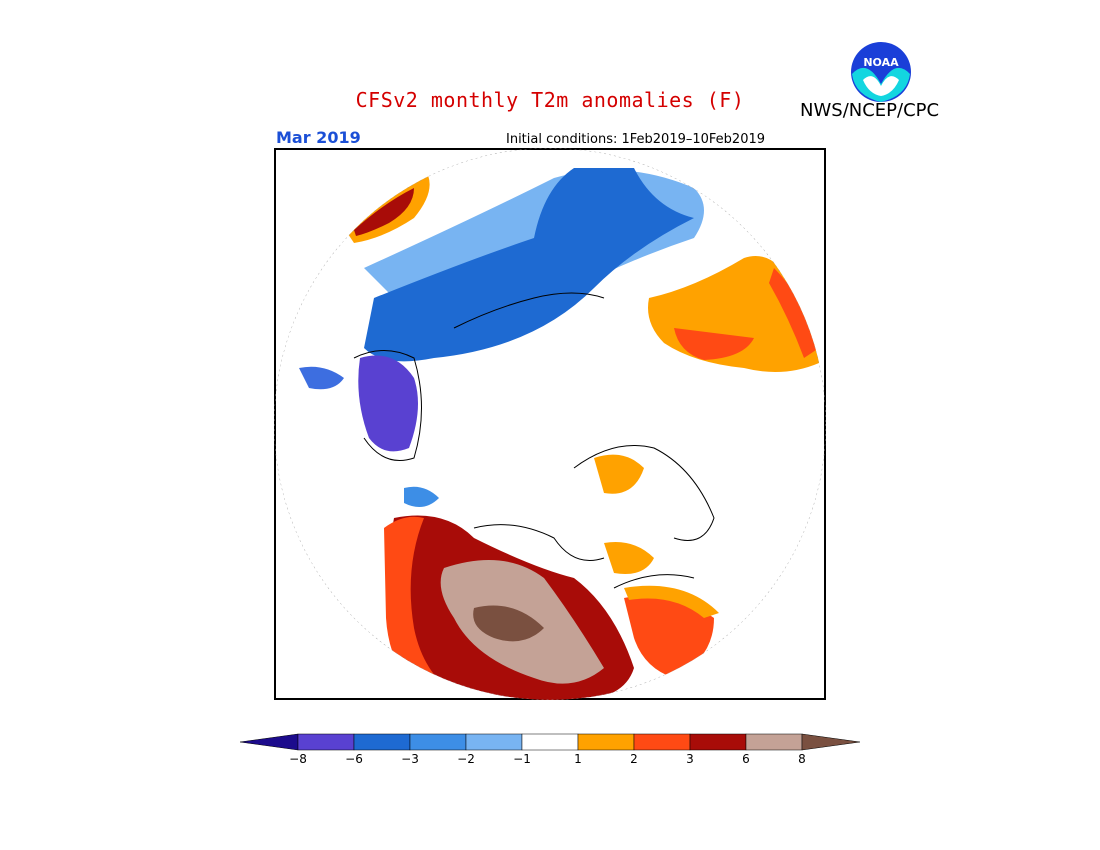  I want to click on noaa-logo-icon: NOAA, so click(881, 72).